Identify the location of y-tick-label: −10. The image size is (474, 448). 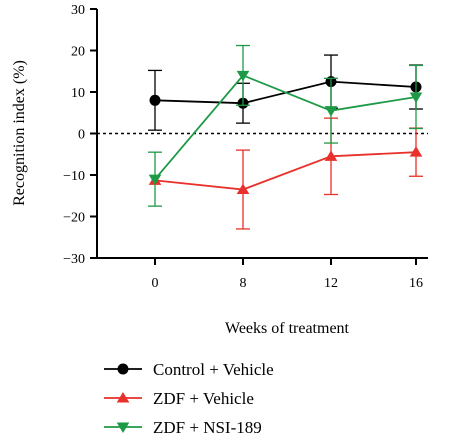
(74, 176).